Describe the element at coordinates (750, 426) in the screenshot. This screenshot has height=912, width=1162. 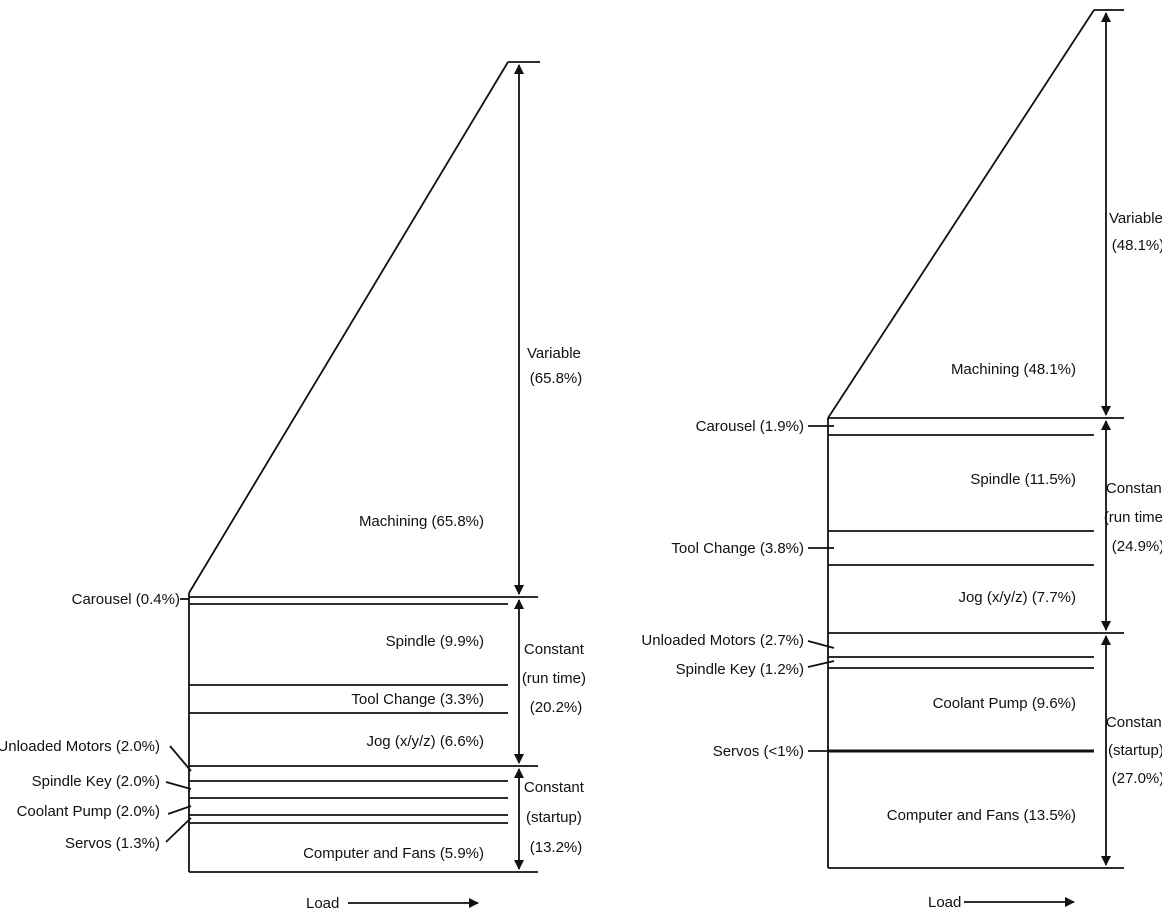
I see `right-label-carousel: Carousel (1.9%)` at that location.